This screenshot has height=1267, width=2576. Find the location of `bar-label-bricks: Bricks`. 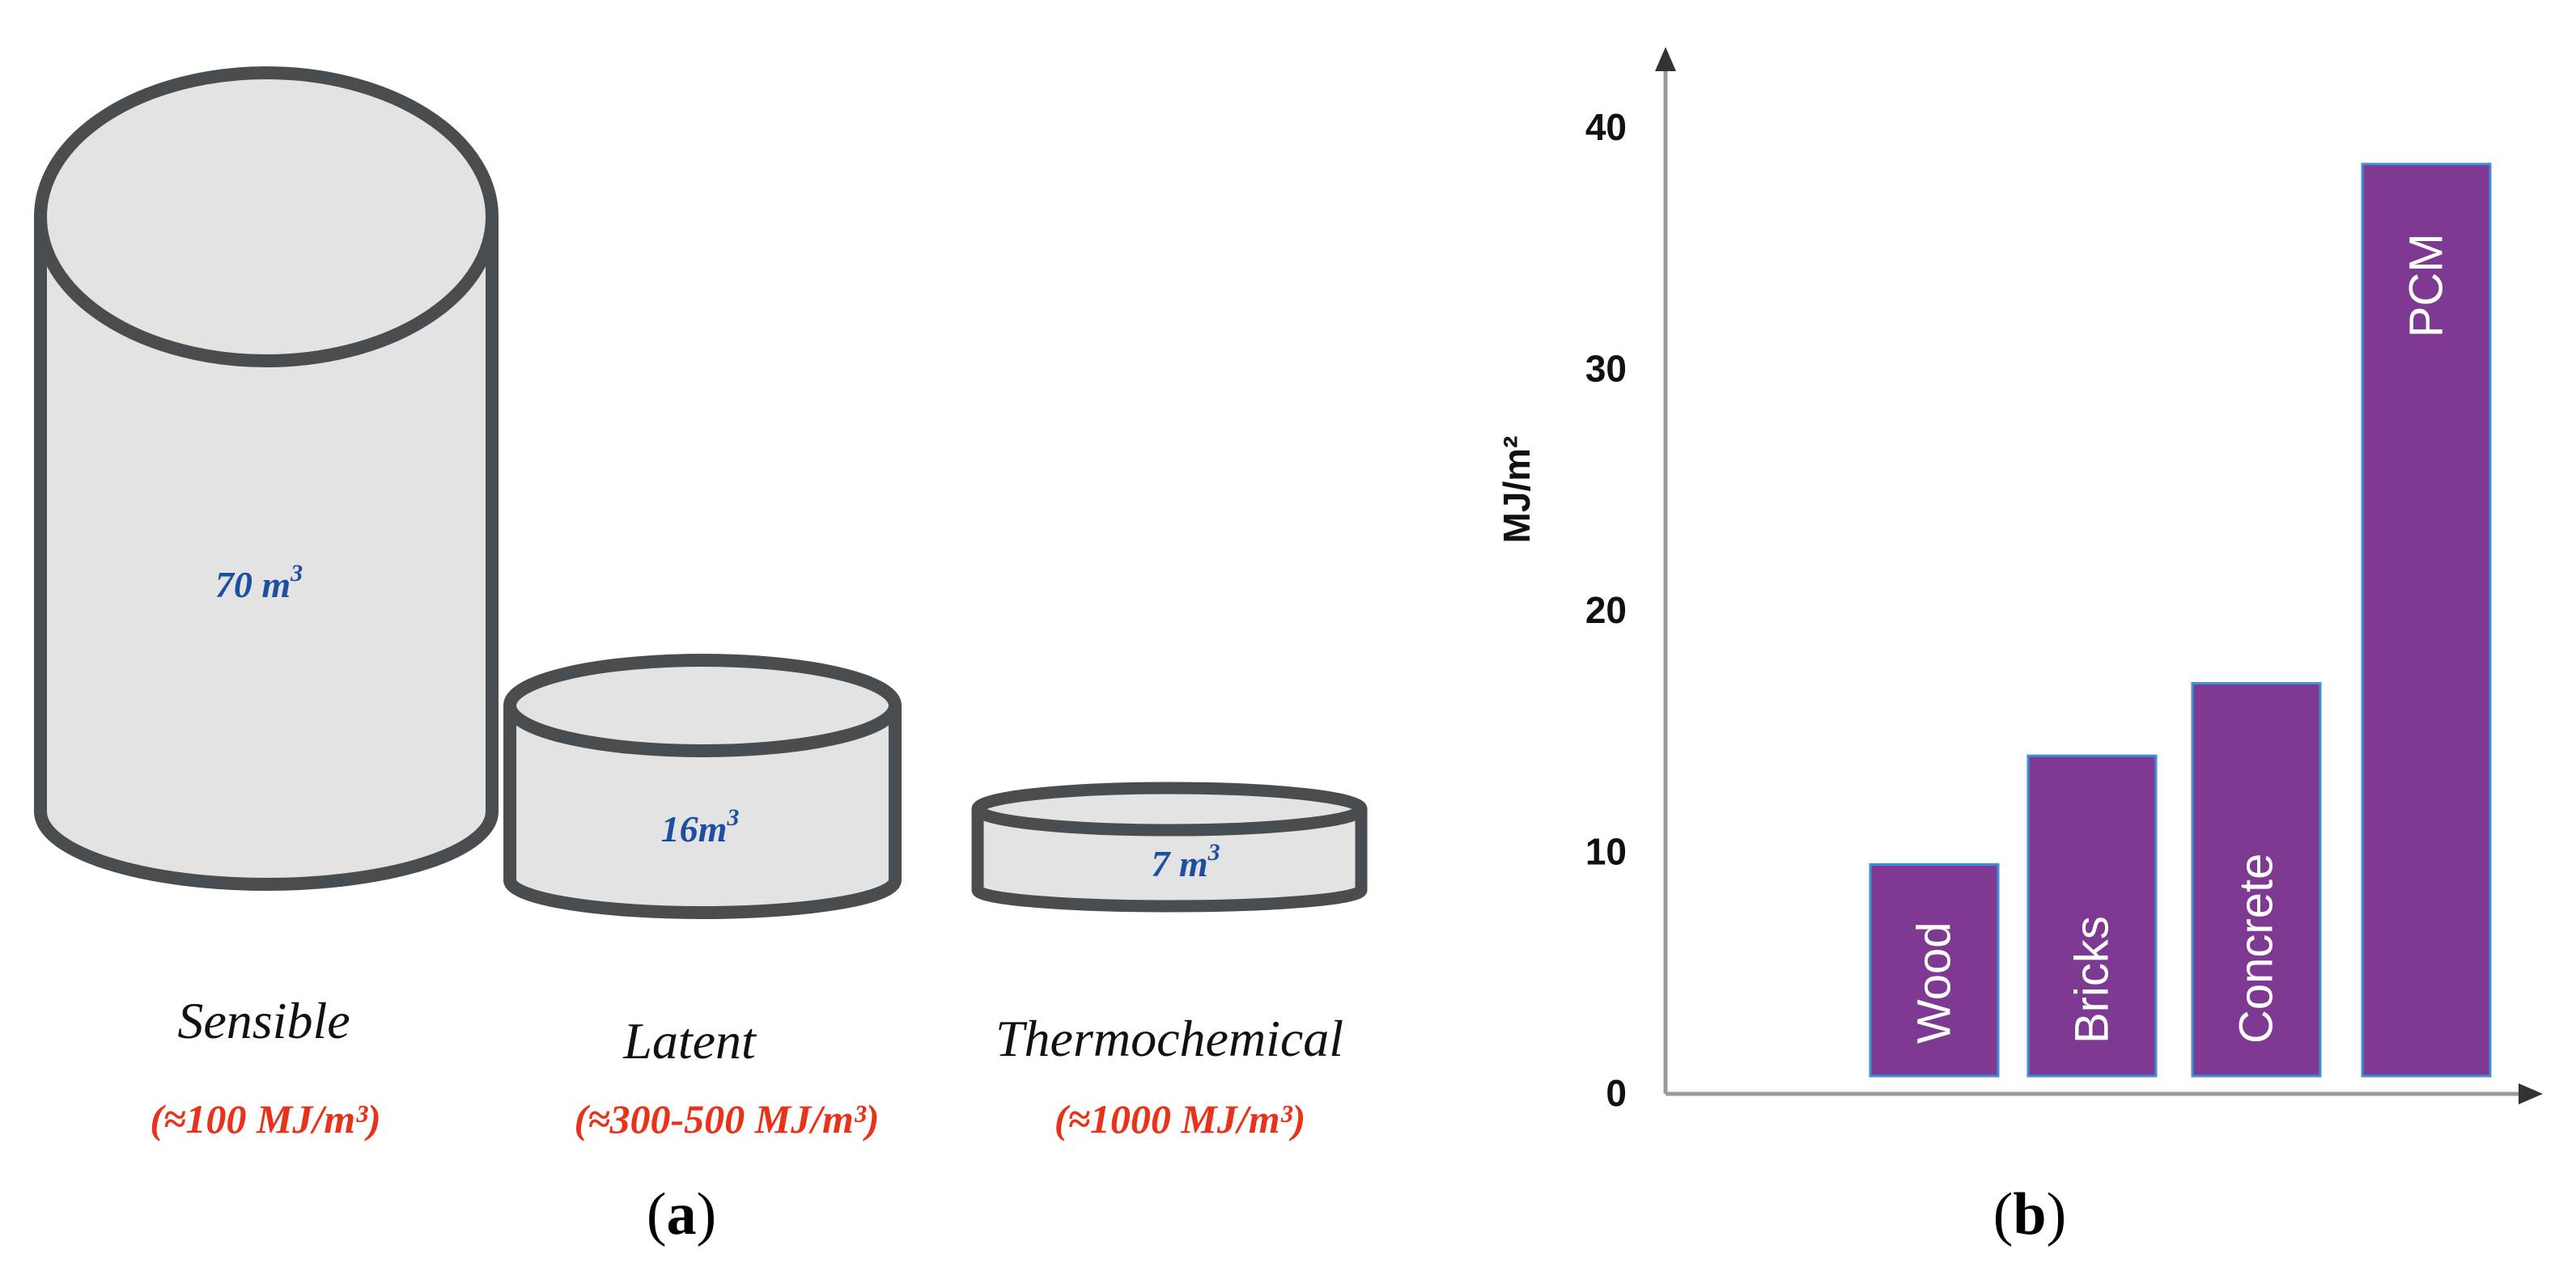

bar-label-bricks: Bricks is located at coordinates (2092, 980).